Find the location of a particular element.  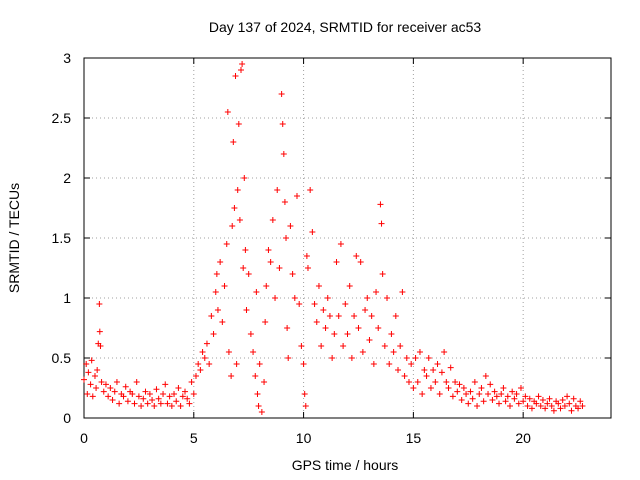

y-tick-label: 2.5 is located at coordinates (62, 118).